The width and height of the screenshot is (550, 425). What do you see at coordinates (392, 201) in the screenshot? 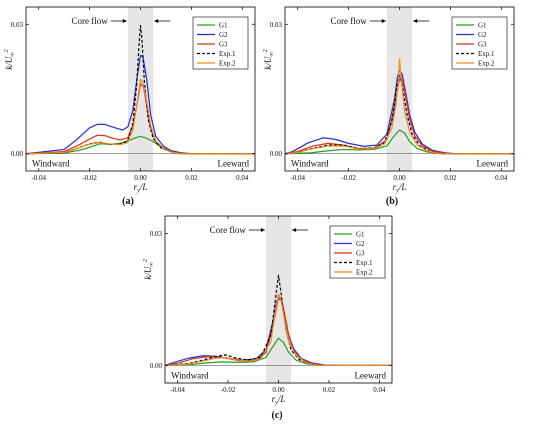
I see `panel-label: (b)` at bounding box center [392, 201].